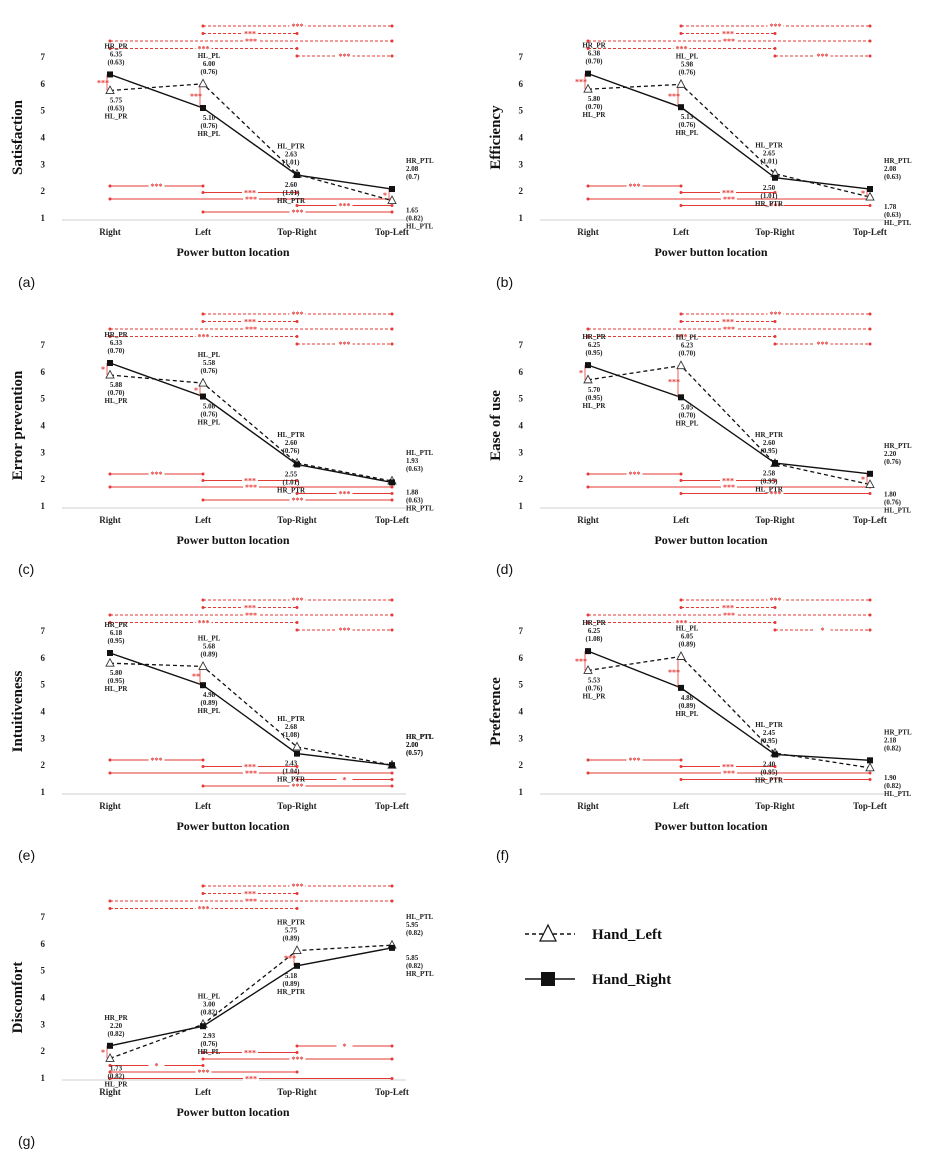  What do you see at coordinates (521, 57) in the screenshot?
I see `y-tick-label: 7` at bounding box center [521, 57].